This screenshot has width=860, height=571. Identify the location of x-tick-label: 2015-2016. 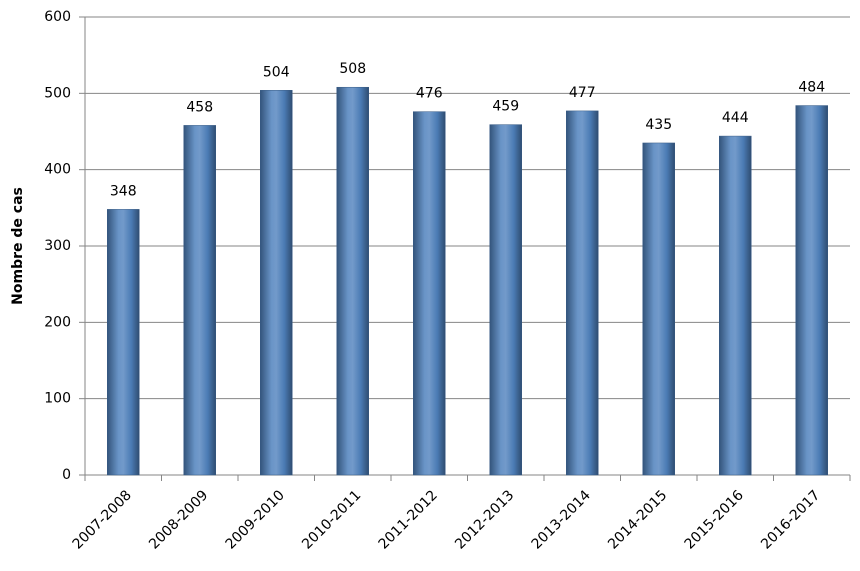
(714, 519).